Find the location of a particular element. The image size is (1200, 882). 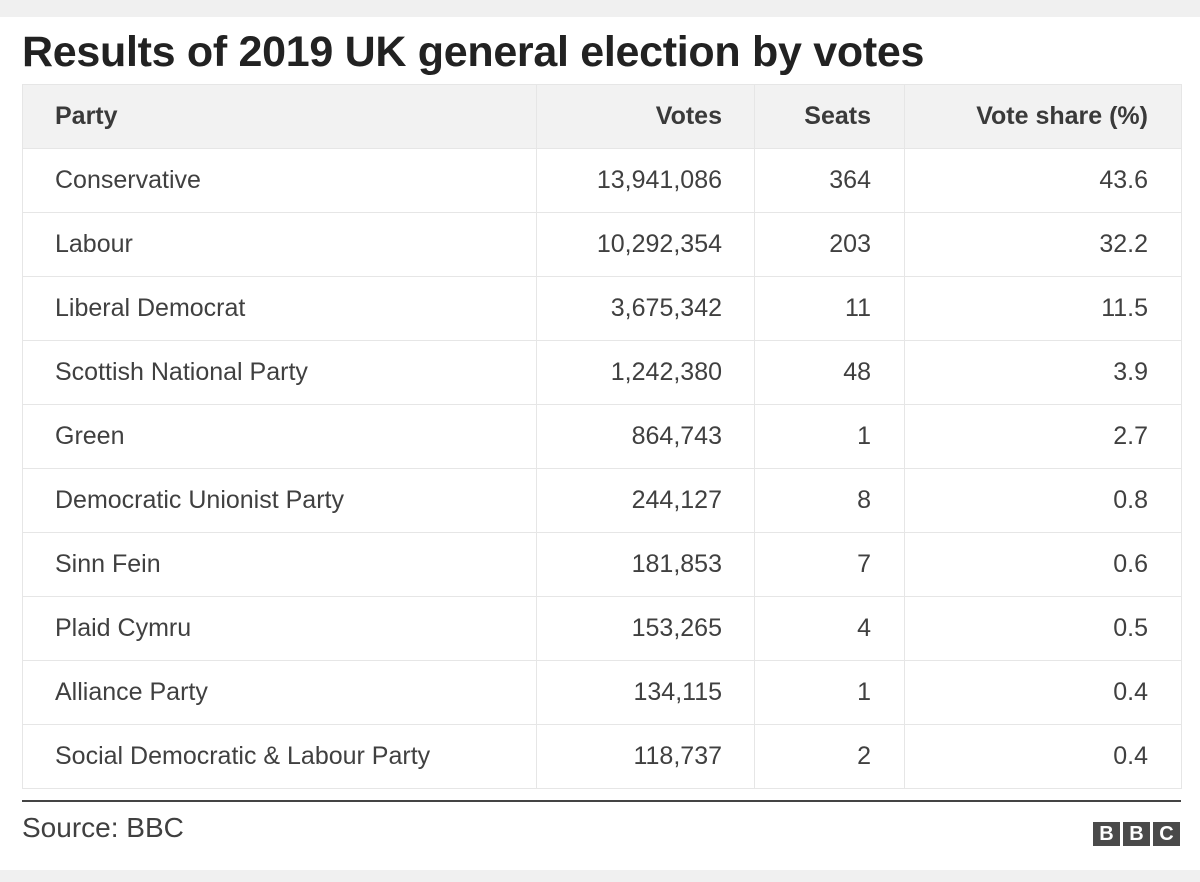

table-row: Liberal Democrat 3,675,342 11 11.5 is located at coordinates (602, 308).